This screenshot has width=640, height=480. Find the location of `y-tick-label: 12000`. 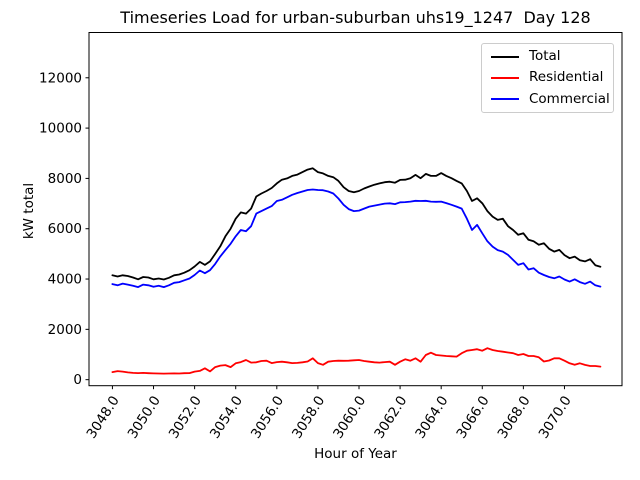

y-tick-label: 12000 is located at coordinates (60, 78).